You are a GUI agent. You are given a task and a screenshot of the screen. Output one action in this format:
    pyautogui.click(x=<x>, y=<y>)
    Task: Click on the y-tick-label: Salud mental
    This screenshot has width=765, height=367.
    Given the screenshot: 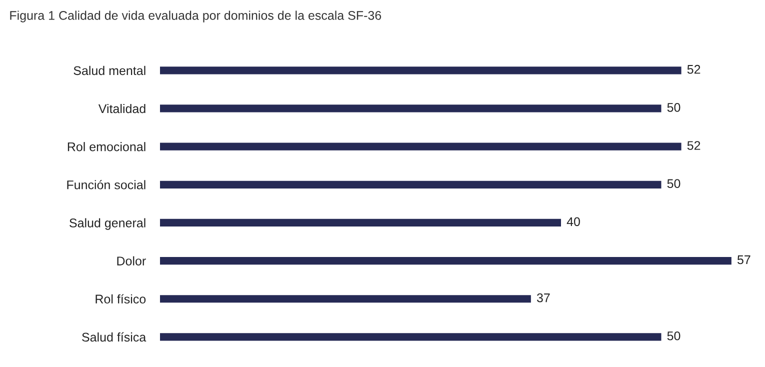 What is the action you would take?
    pyautogui.click(x=110, y=71)
    